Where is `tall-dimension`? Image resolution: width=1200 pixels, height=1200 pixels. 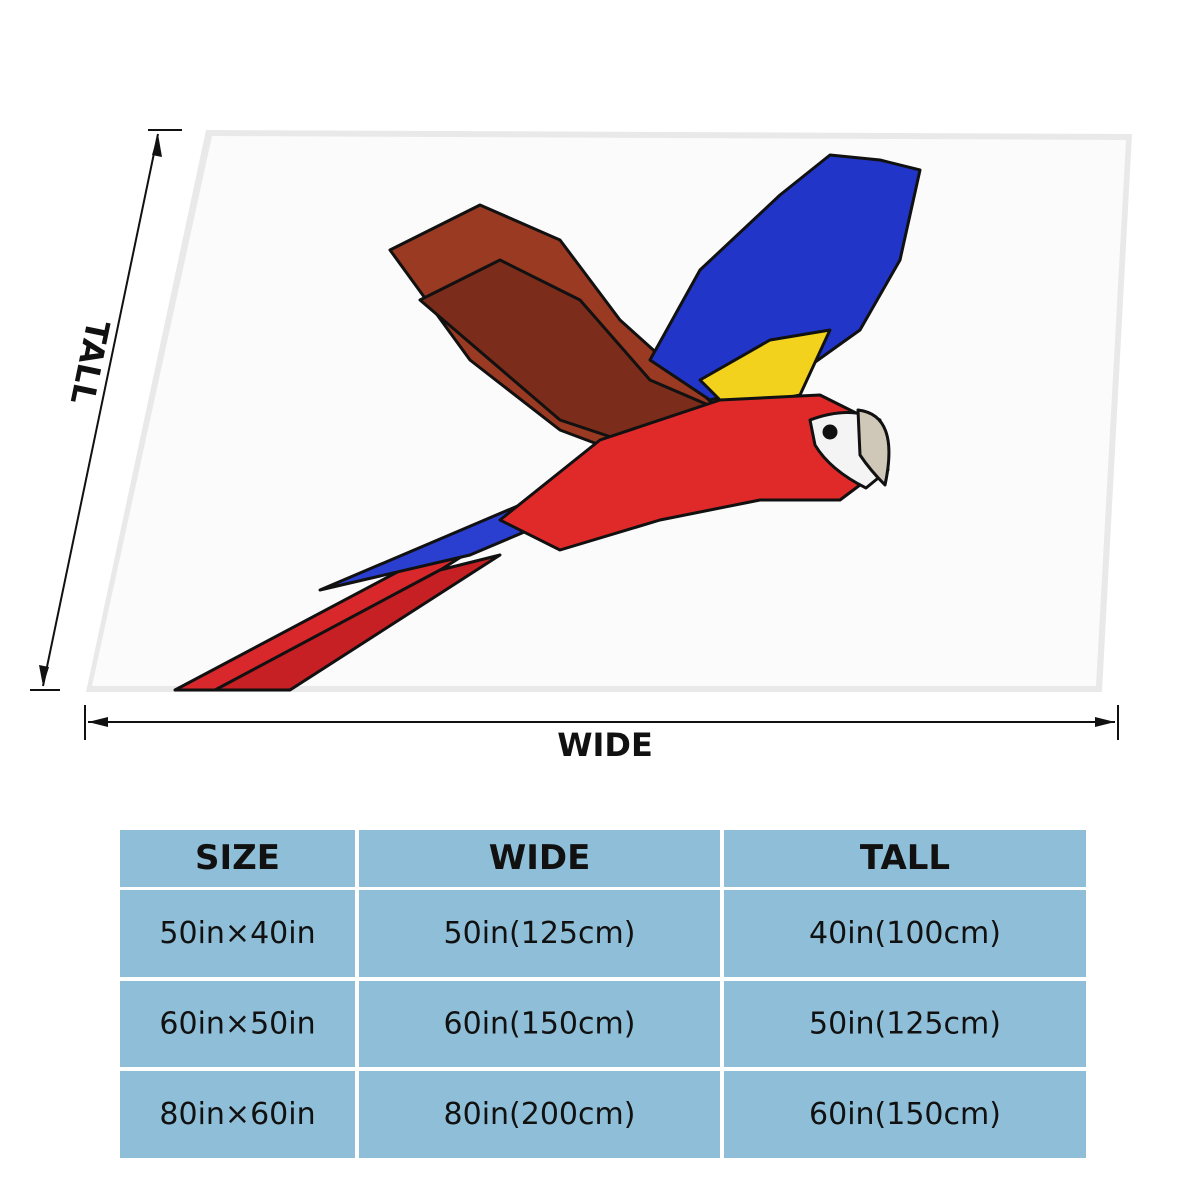
tall-dimension is located at coordinates (106, 410).